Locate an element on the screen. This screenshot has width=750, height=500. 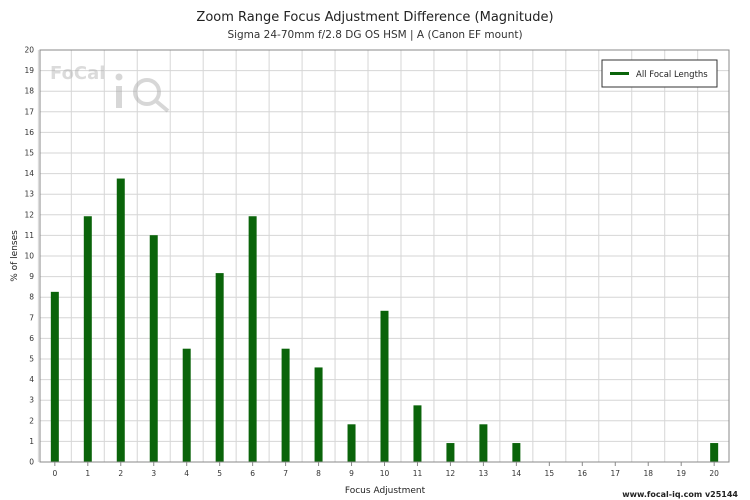
y-tick-label: 0 is located at coordinates (31, 462).